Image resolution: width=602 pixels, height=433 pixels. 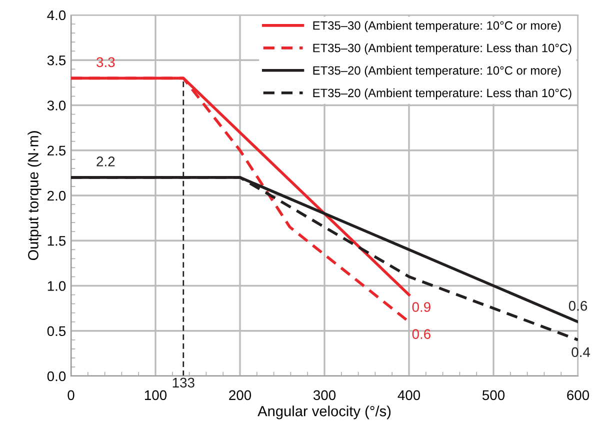 What do you see at coordinates (437, 26) in the screenshot?
I see `legend-label: ET35–30 (Ambient temperature: 10°C or more)` at bounding box center [437, 26].